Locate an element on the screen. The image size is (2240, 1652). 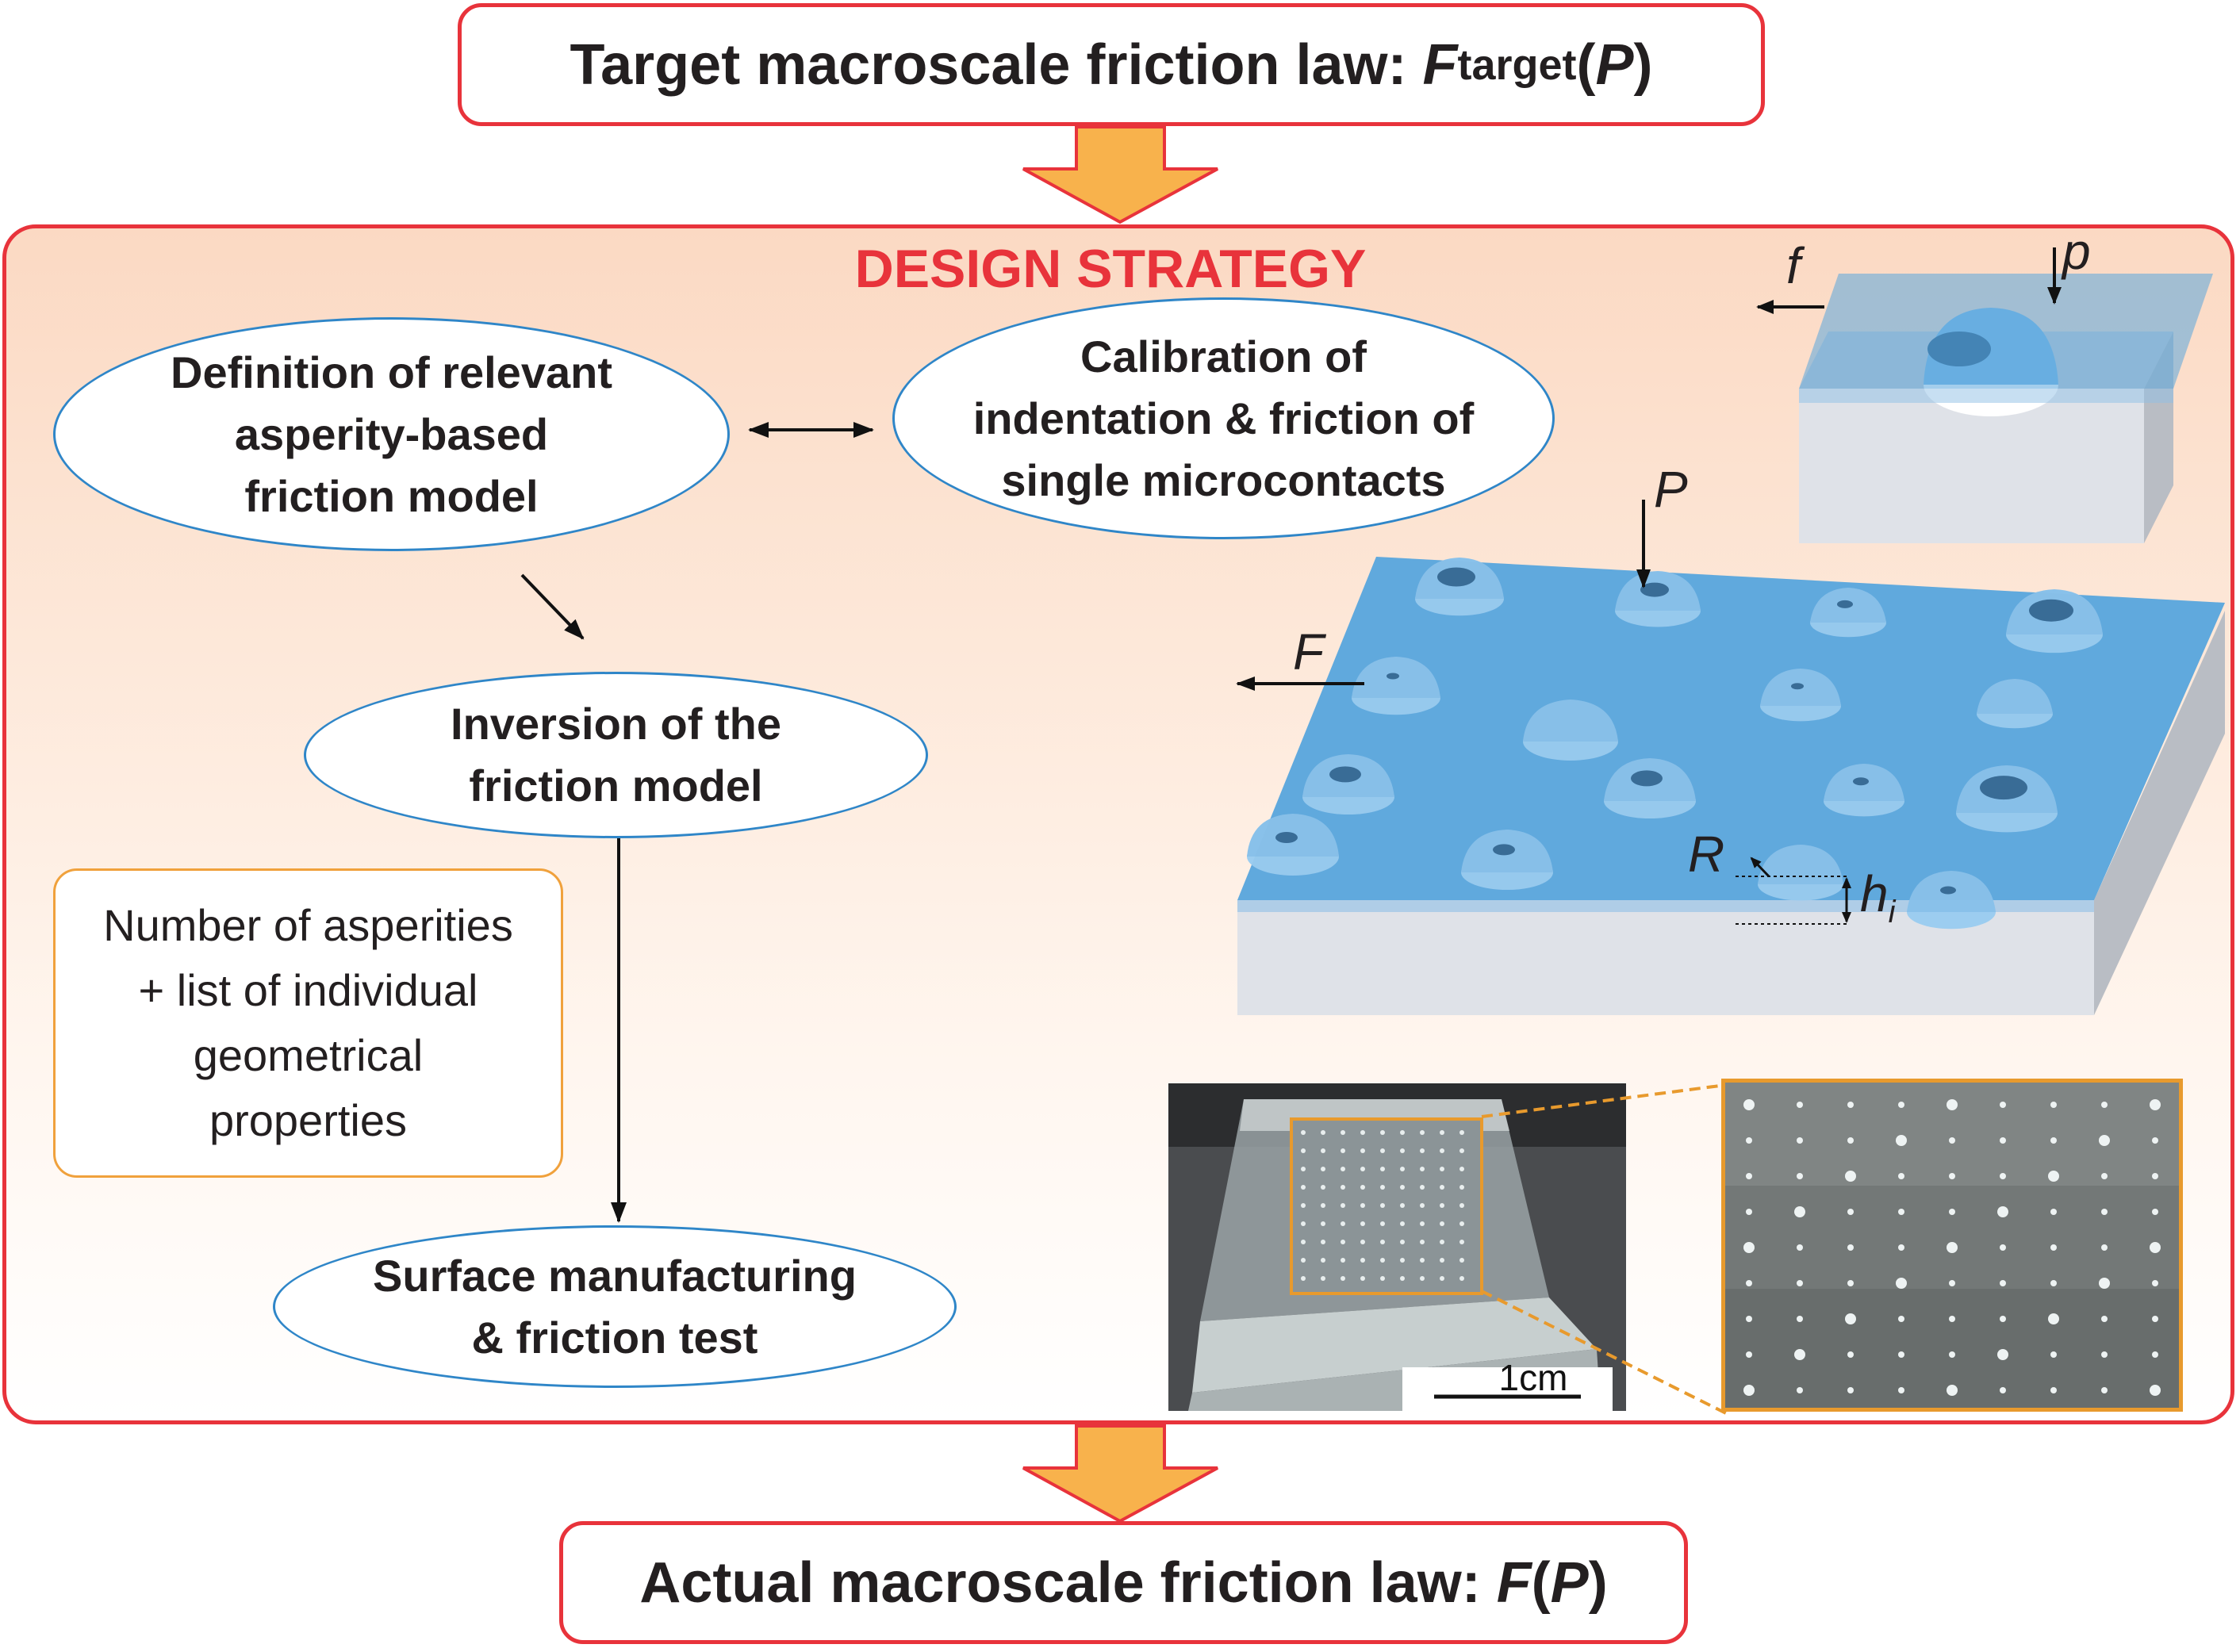
photo-zoom-region is located at coordinates (1386, 1206).